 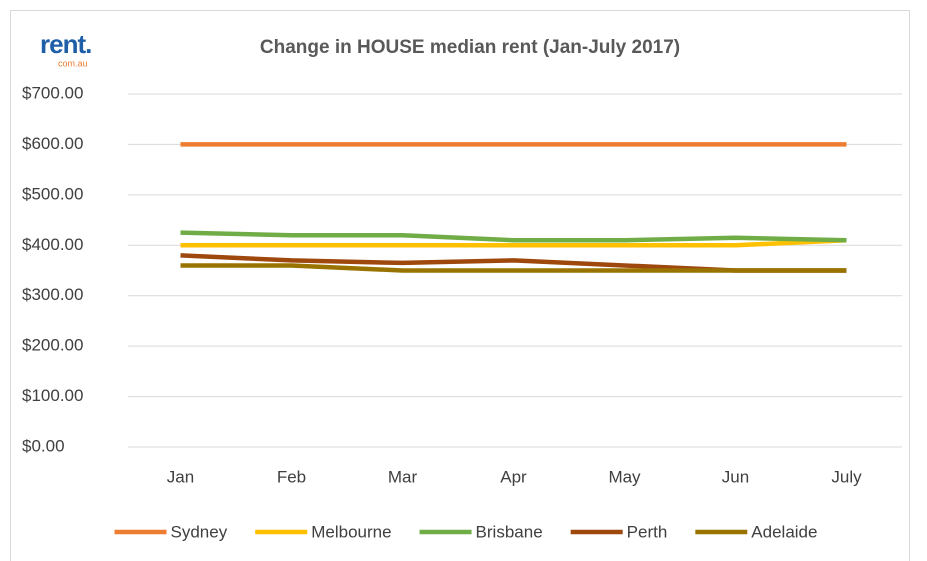 What do you see at coordinates (784, 531) in the screenshot?
I see `legend-label: Adelaide` at bounding box center [784, 531].